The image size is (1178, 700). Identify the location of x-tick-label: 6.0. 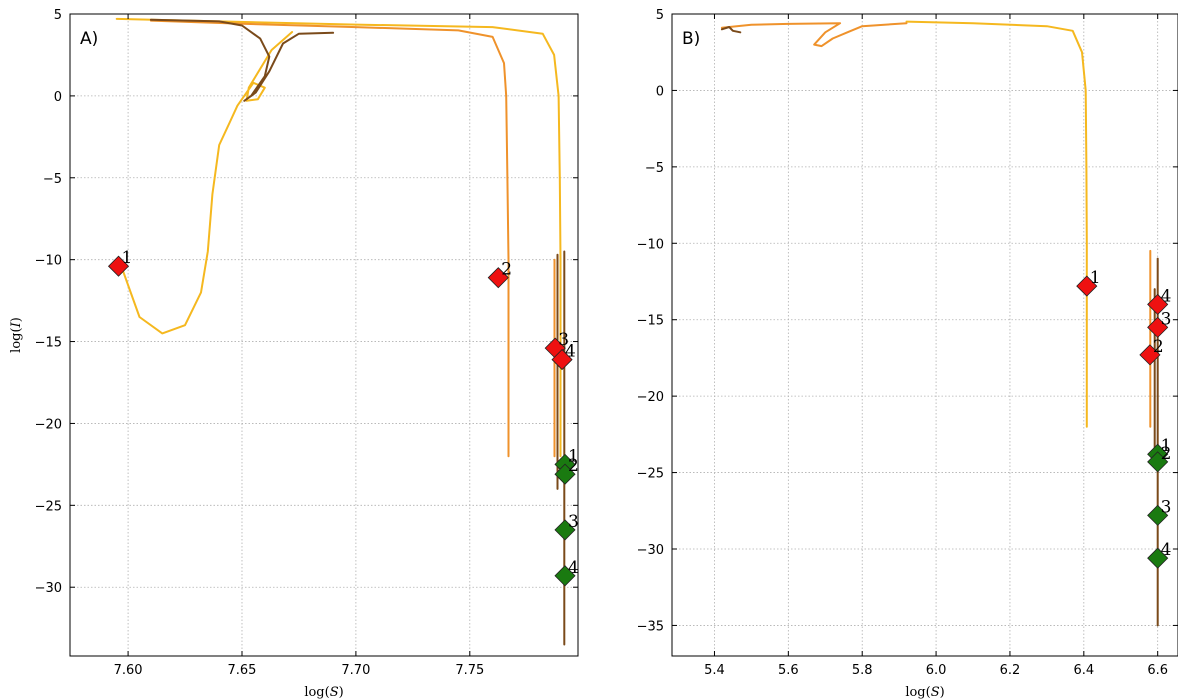
(936, 670).